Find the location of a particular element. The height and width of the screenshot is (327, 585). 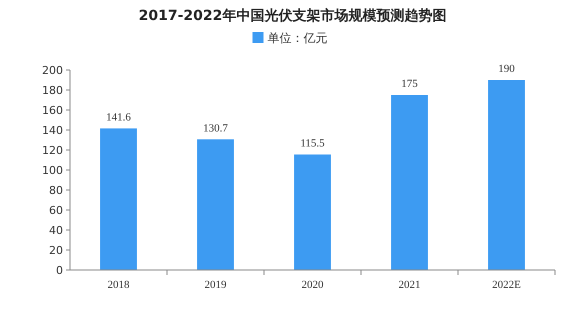

y-tick-label: 80 is located at coordinates (56, 190).